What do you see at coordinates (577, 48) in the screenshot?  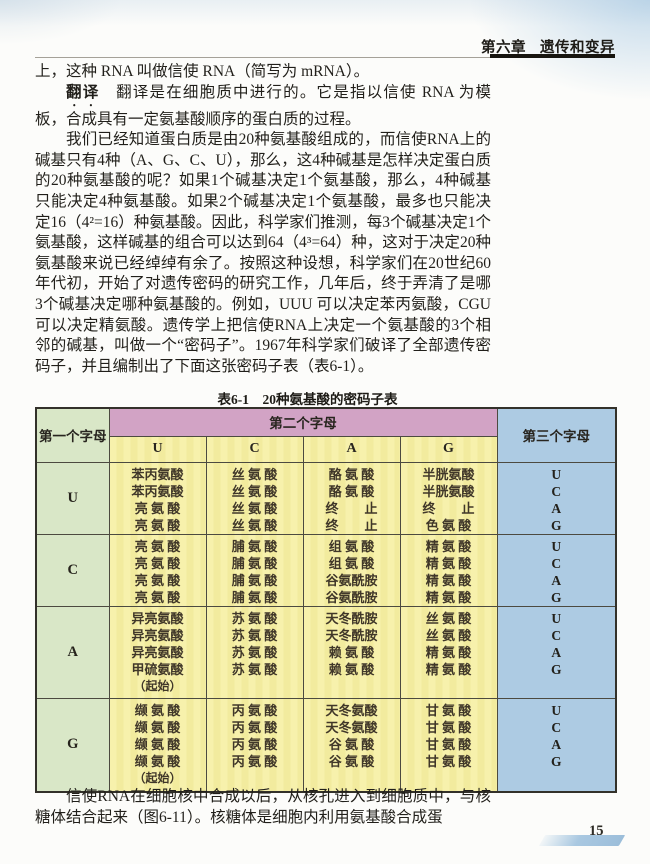 I see `chapter-title: 遗传和变异` at bounding box center [577, 48].